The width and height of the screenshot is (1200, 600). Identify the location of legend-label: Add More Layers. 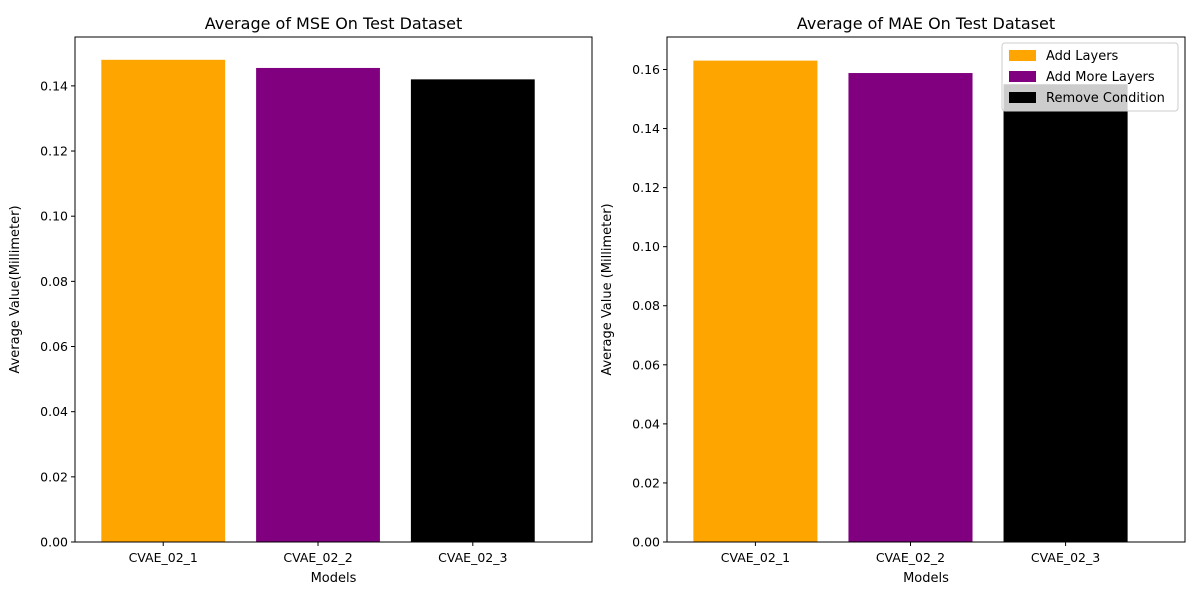
(1100, 77).